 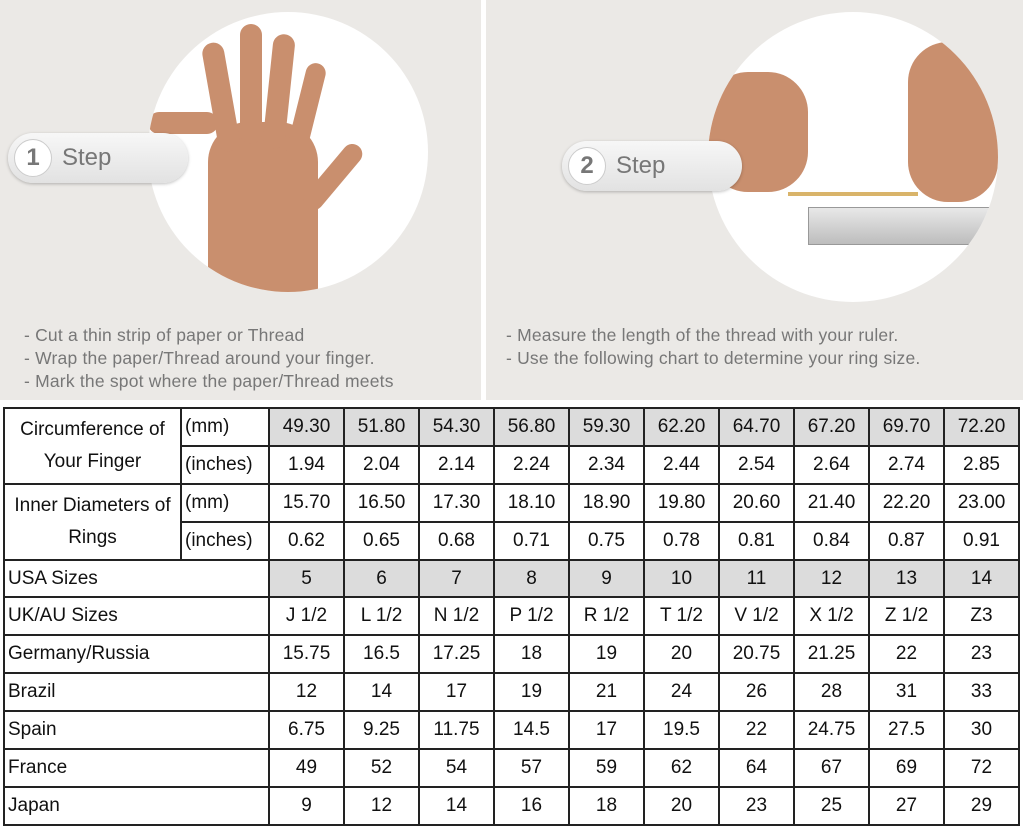 What do you see at coordinates (381, 540) in the screenshot?
I see `size-cell: 0.65` at bounding box center [381, 540].